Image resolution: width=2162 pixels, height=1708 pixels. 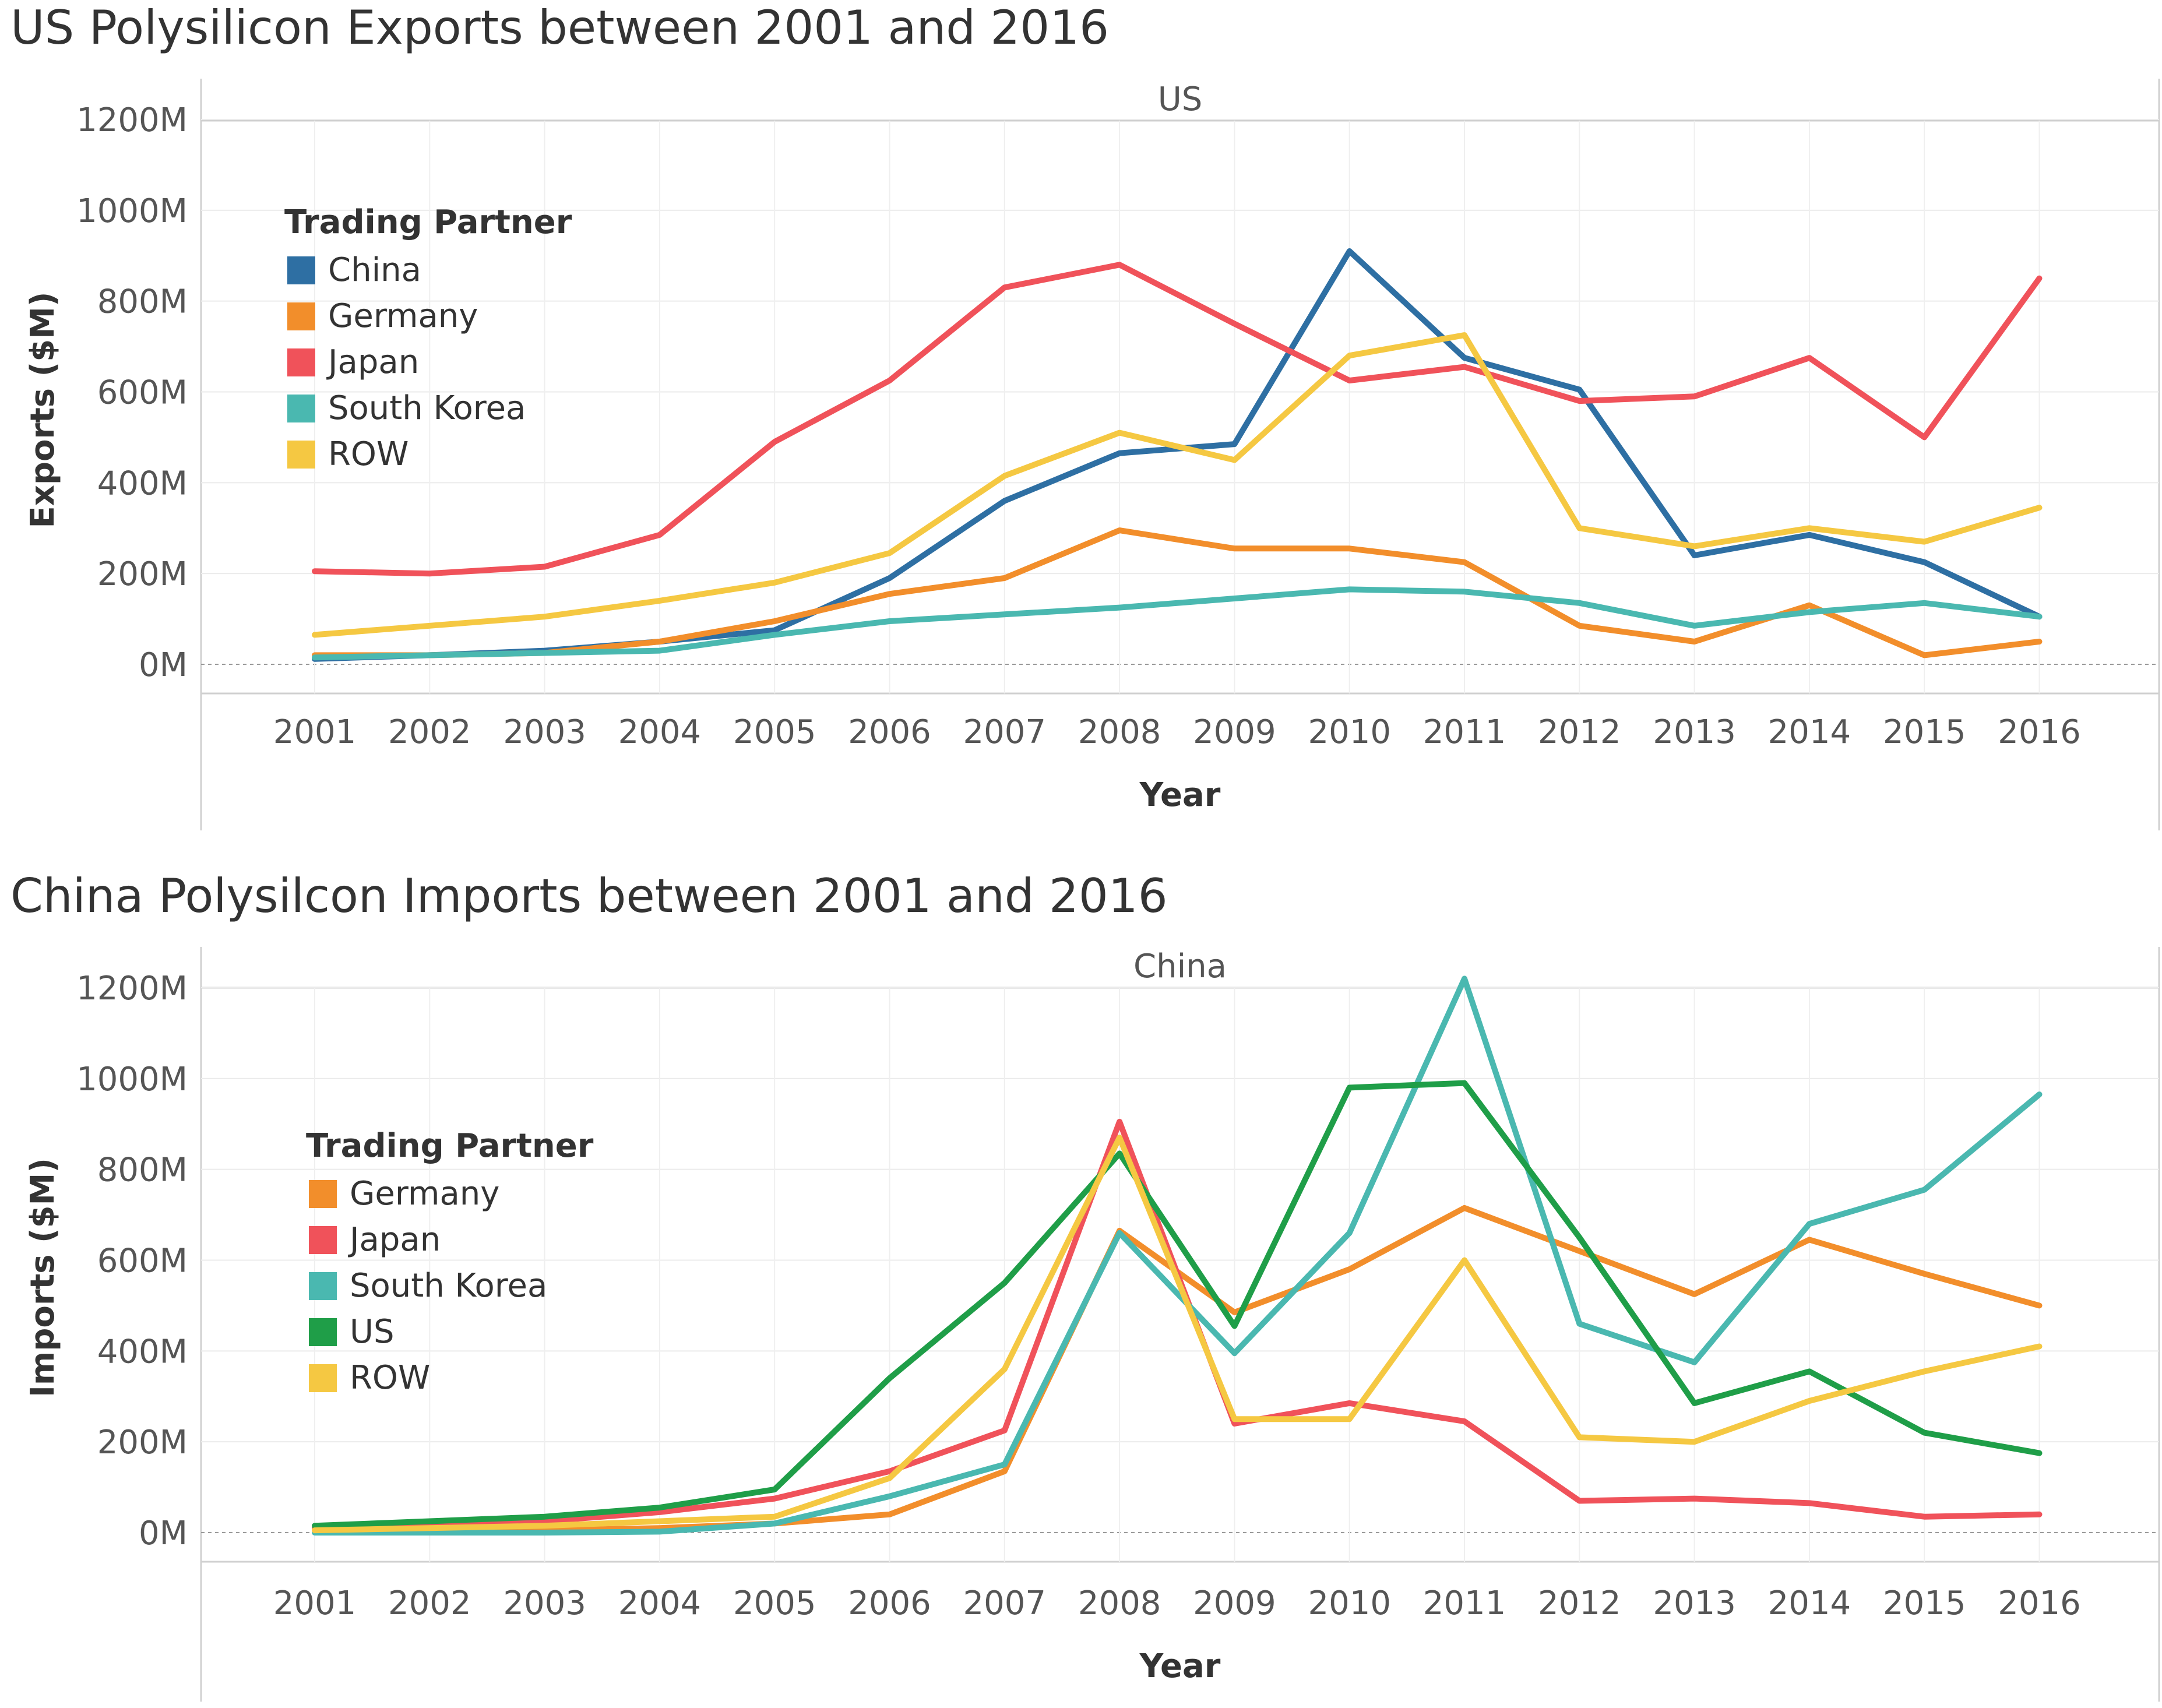 I want to click on series-line-japan, so click(x=1177, y=419).